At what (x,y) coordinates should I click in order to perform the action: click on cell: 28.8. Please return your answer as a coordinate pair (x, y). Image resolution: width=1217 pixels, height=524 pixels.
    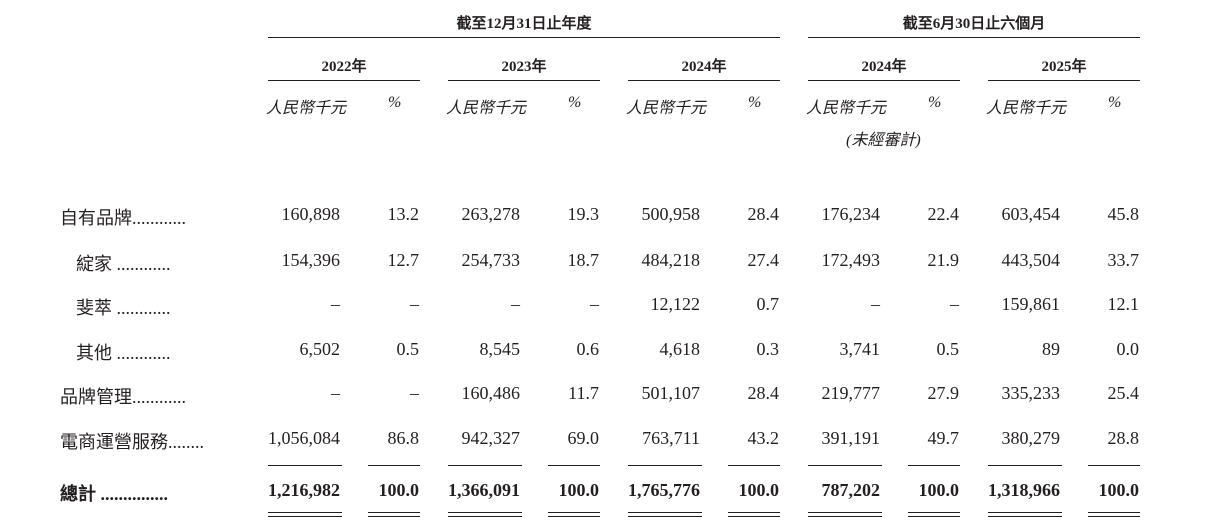
    Looking at the image, I should click on (1123, 438).